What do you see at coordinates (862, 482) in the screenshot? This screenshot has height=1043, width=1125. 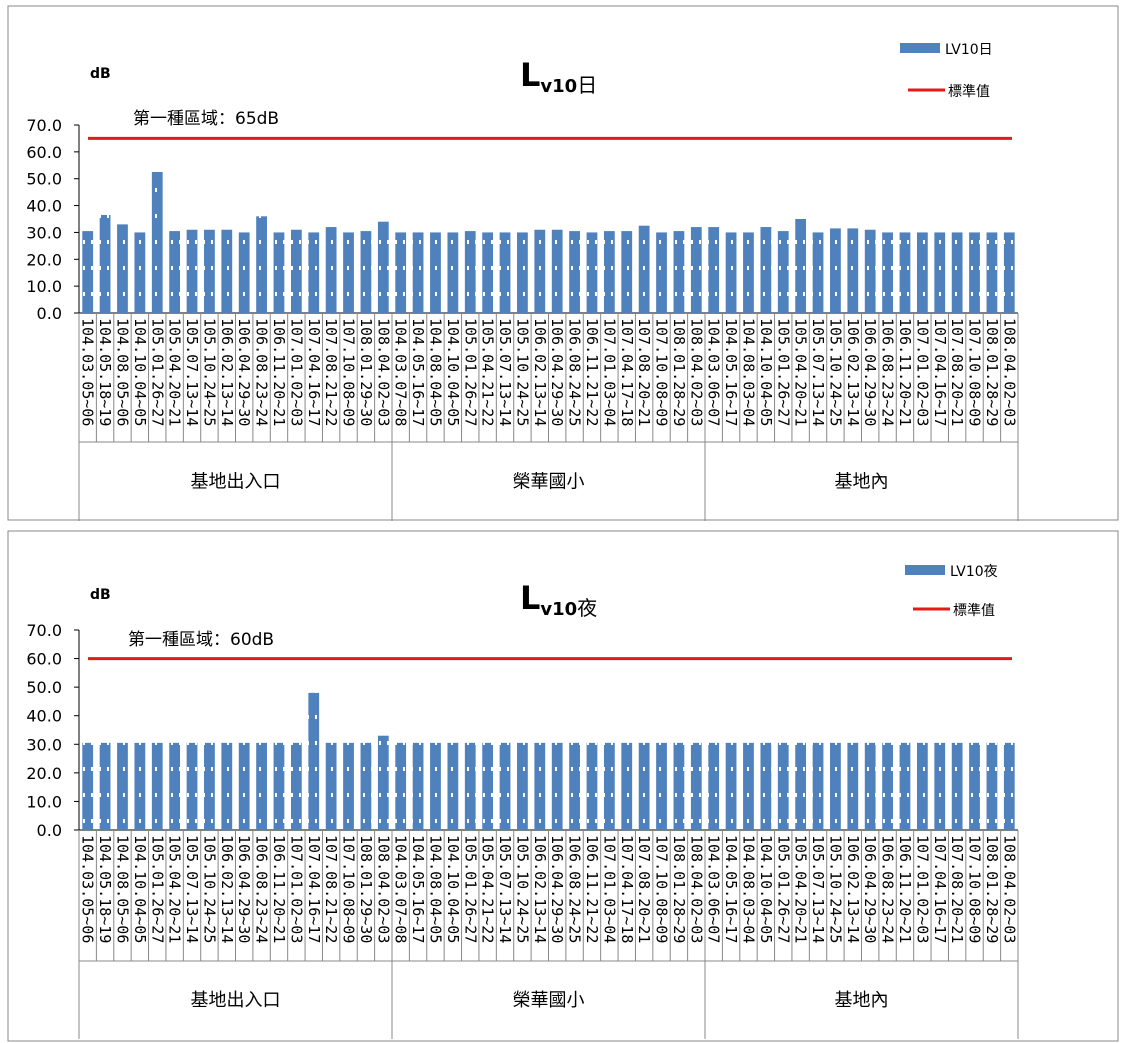 I see `group-label: 基地內` at bounding box center [862, 482].